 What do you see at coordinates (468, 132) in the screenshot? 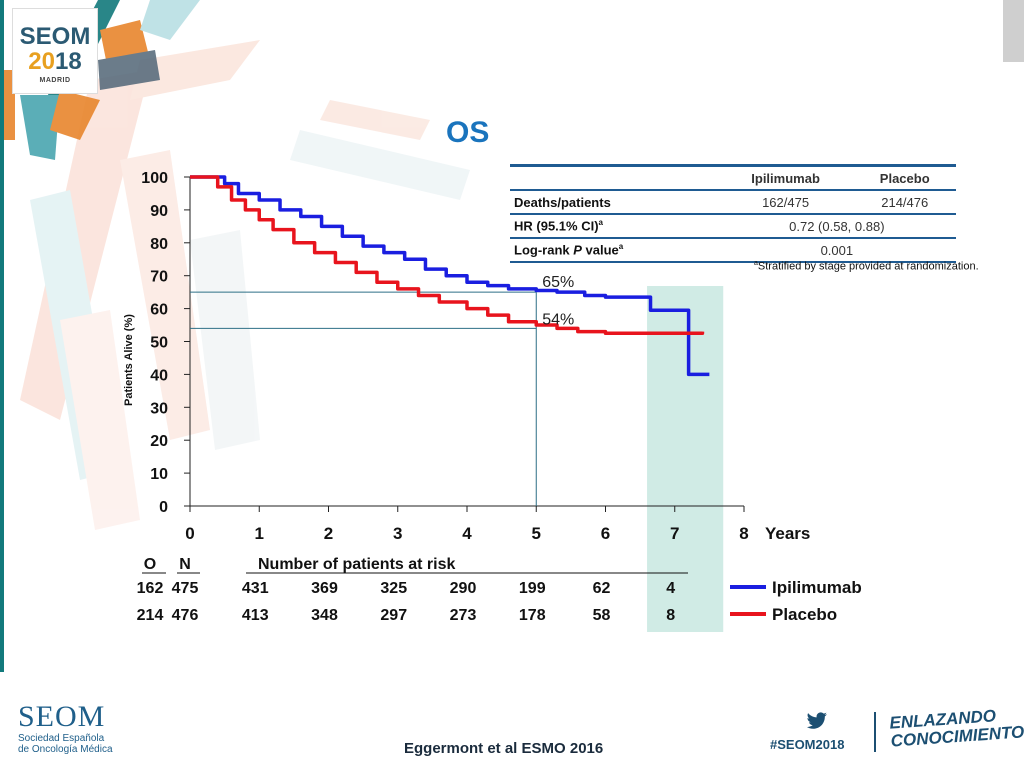
I see `slide-title: OS` at bounding box center [468, 132].